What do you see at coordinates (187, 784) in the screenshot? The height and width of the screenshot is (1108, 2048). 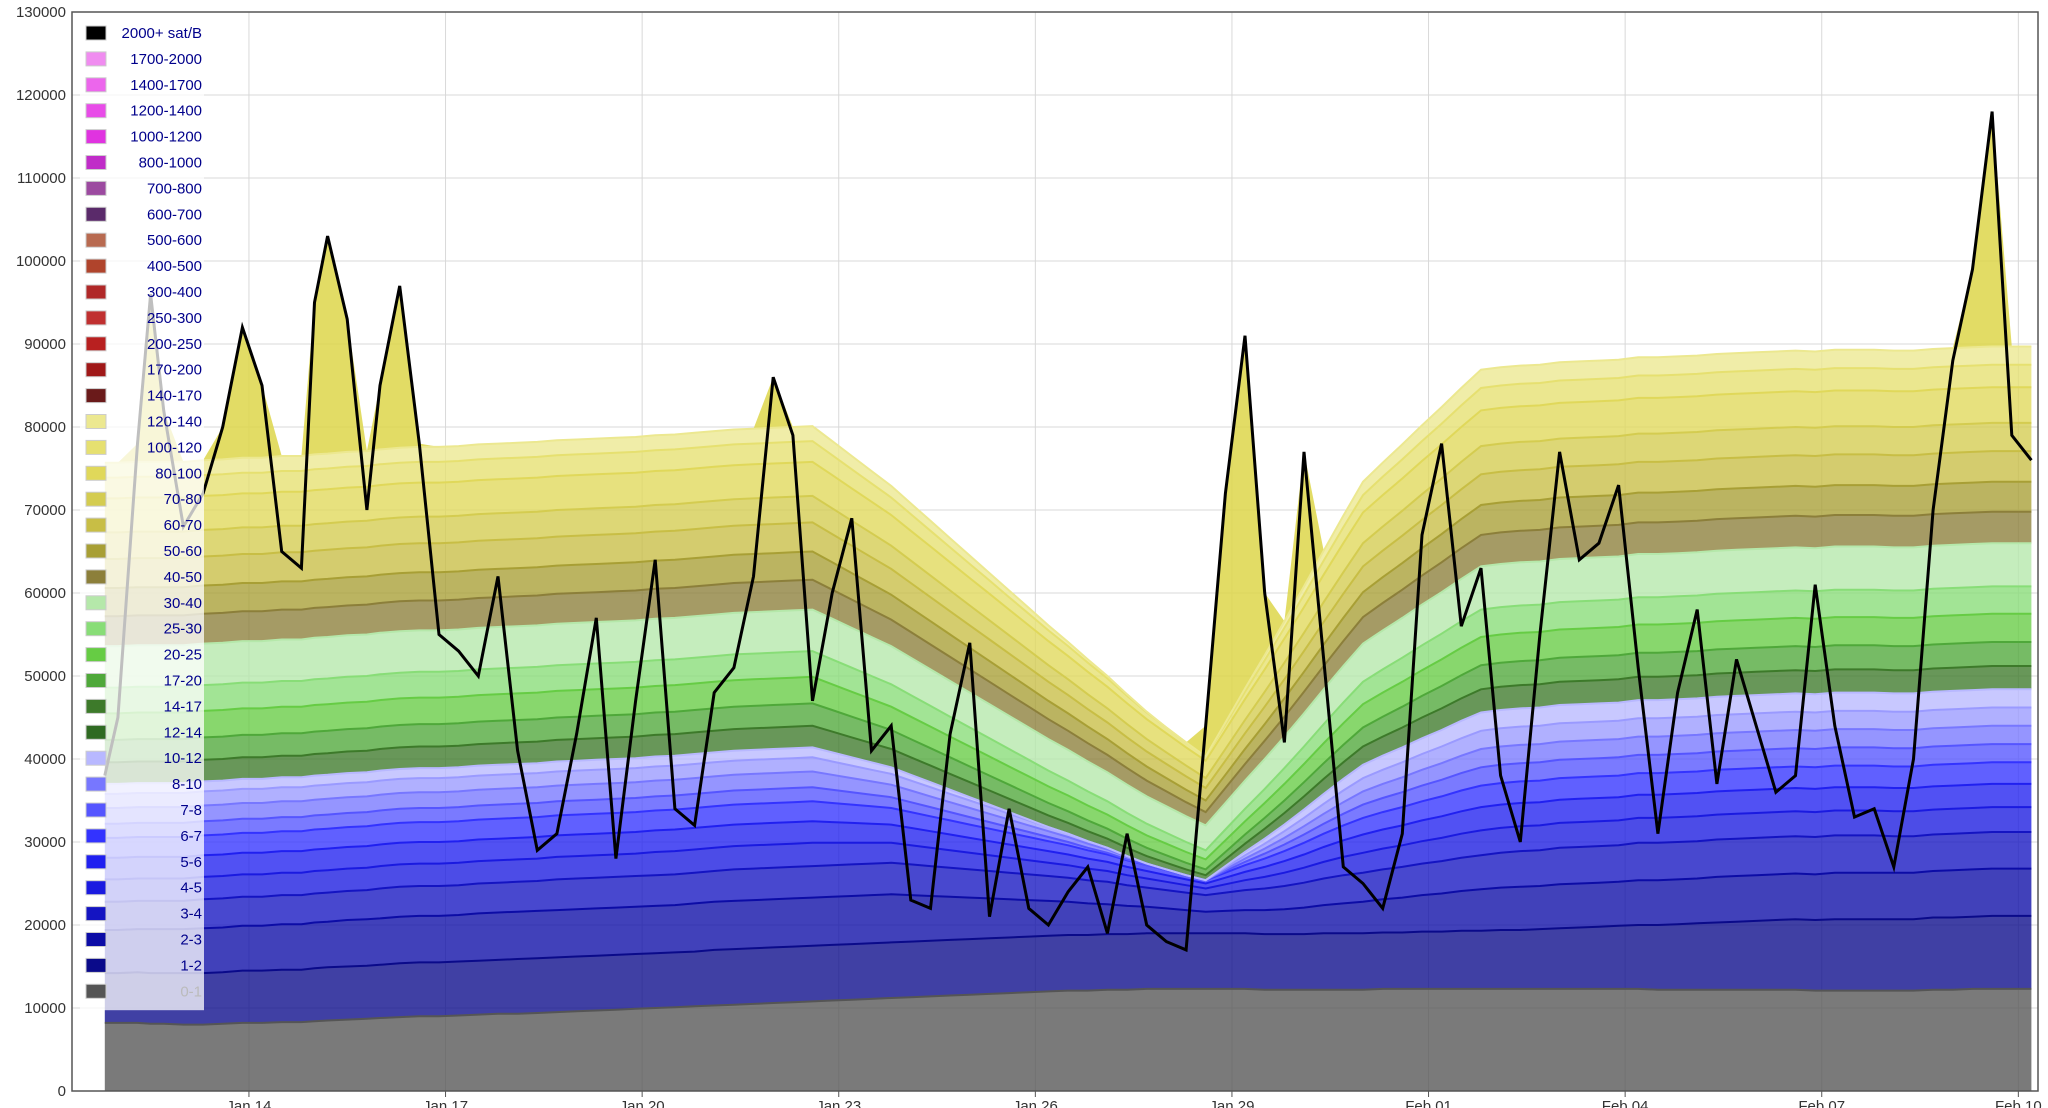 I see `legend-label: 8-10` at bounding box center [187, 784].